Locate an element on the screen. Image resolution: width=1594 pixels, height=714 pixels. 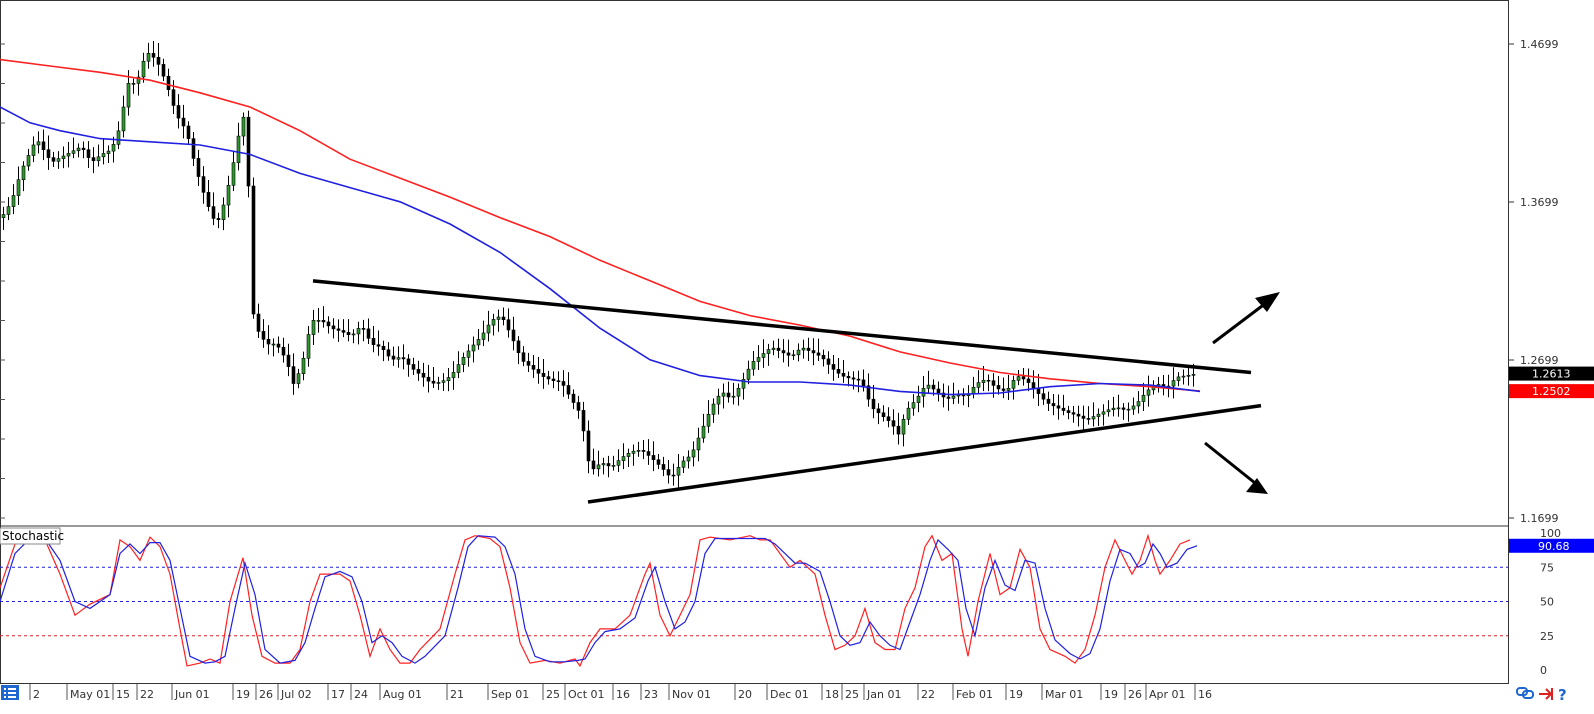
arrow-icon is located at coordinates (1546, 694).